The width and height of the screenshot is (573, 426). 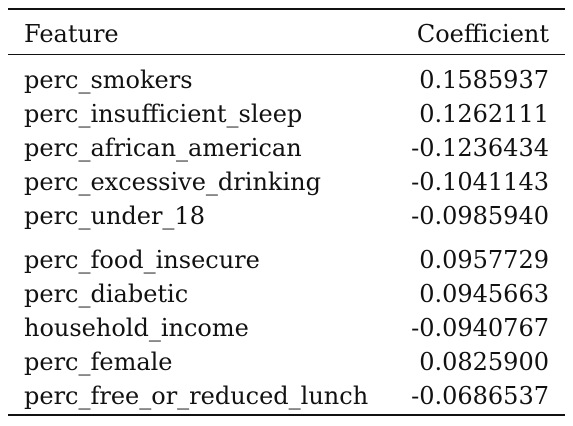 I want to click on feature-cell: perc_female, so click(x=98, y=362).